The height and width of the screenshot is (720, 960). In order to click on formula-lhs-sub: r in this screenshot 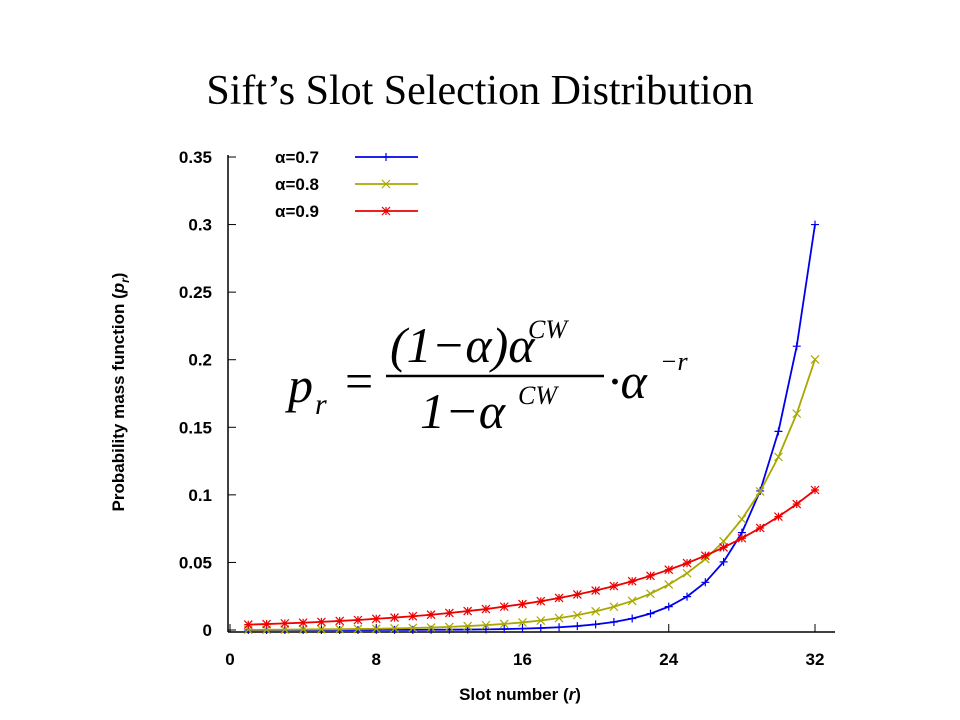, I will do `click(321, 404)`.